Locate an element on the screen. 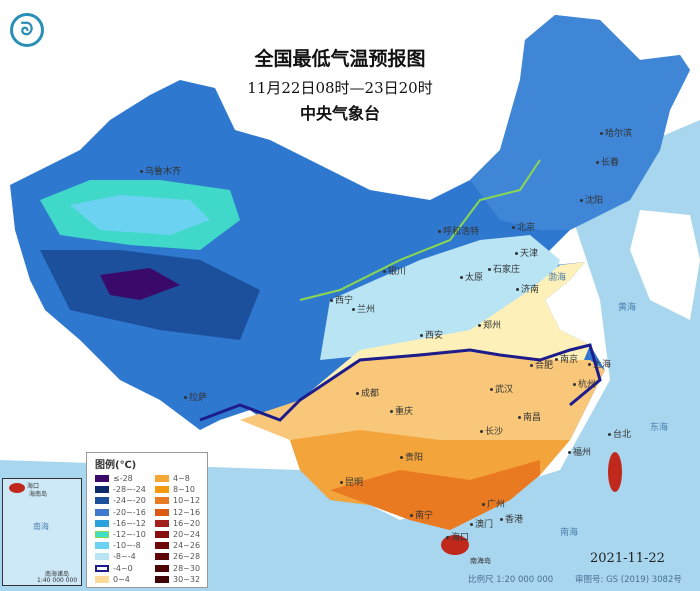  legend-item: 8~10 is located at coordinates (177, 489).